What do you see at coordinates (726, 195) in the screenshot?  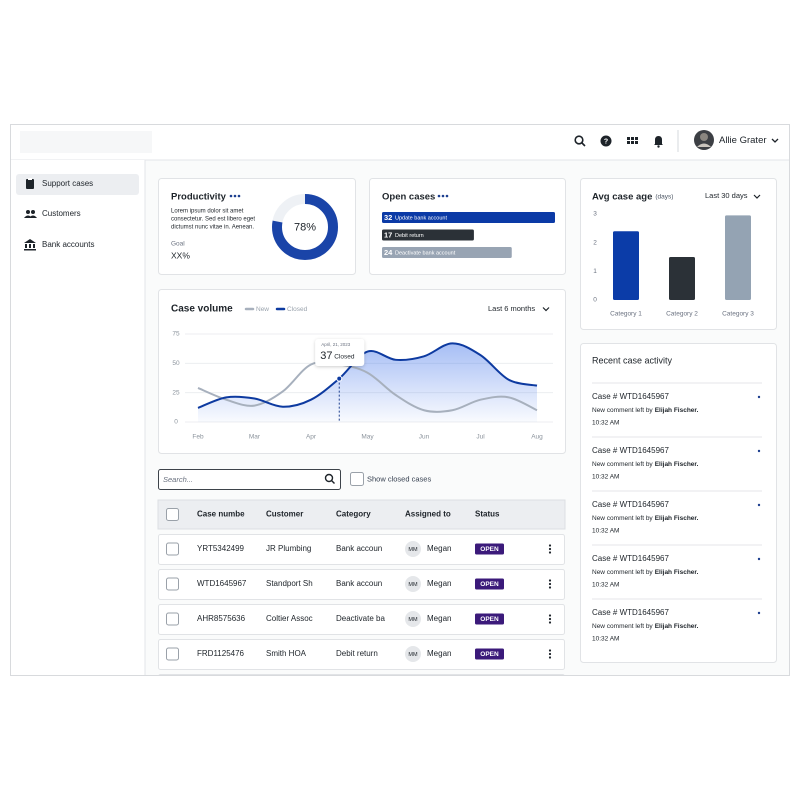 I see `period-select: Last 30 days` at bounding box center [726, 195].